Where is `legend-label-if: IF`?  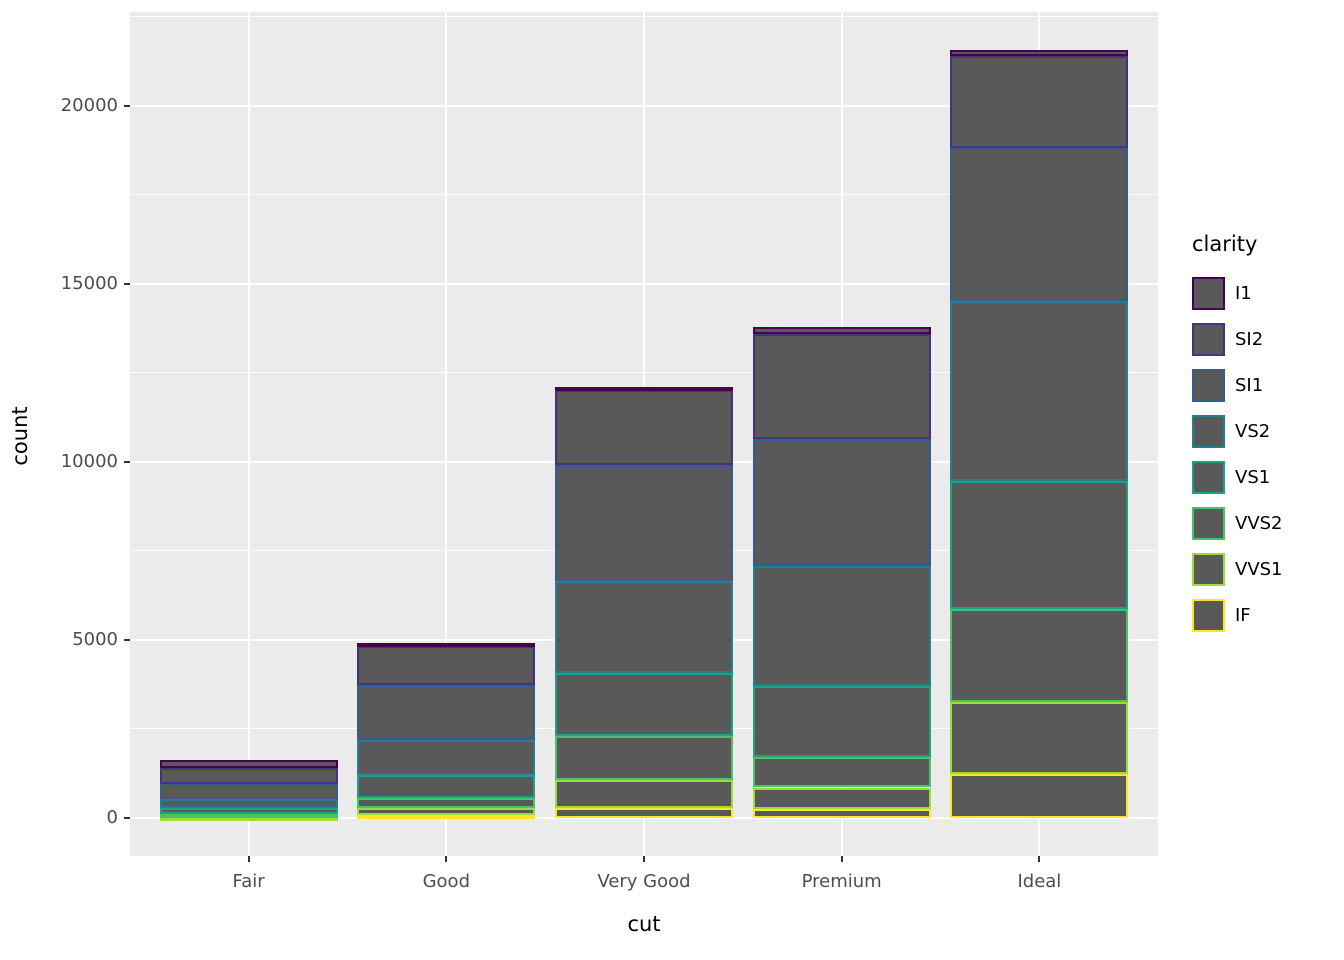
legend-label-if: IF is located at coordinates (1243, 615).